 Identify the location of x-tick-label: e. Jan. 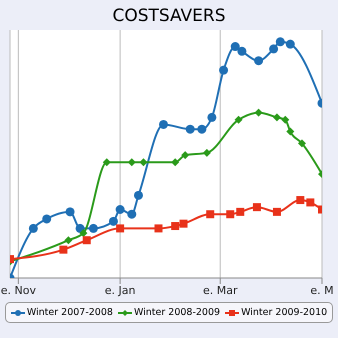
(120, 290).